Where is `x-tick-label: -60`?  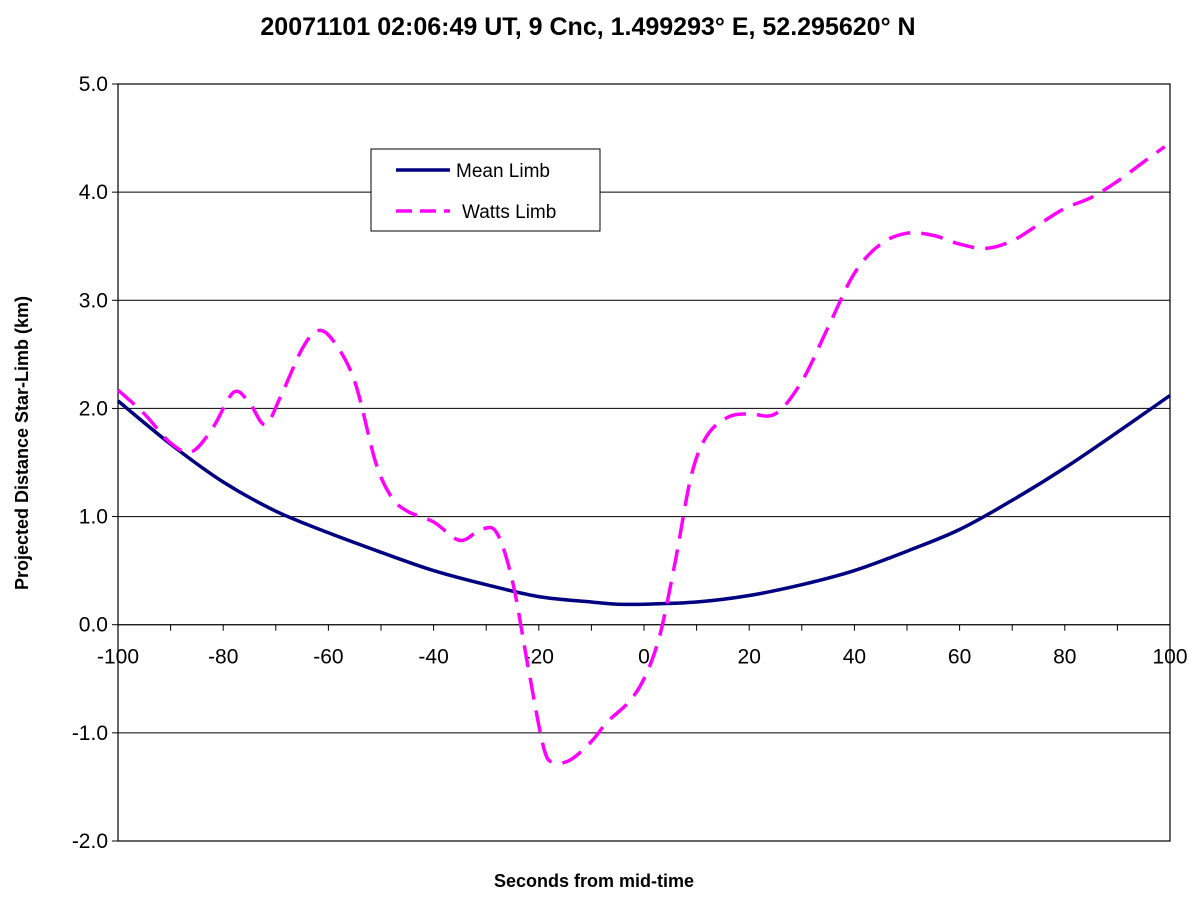
x-tick-label: -60 is located at coordinates (328, 657).